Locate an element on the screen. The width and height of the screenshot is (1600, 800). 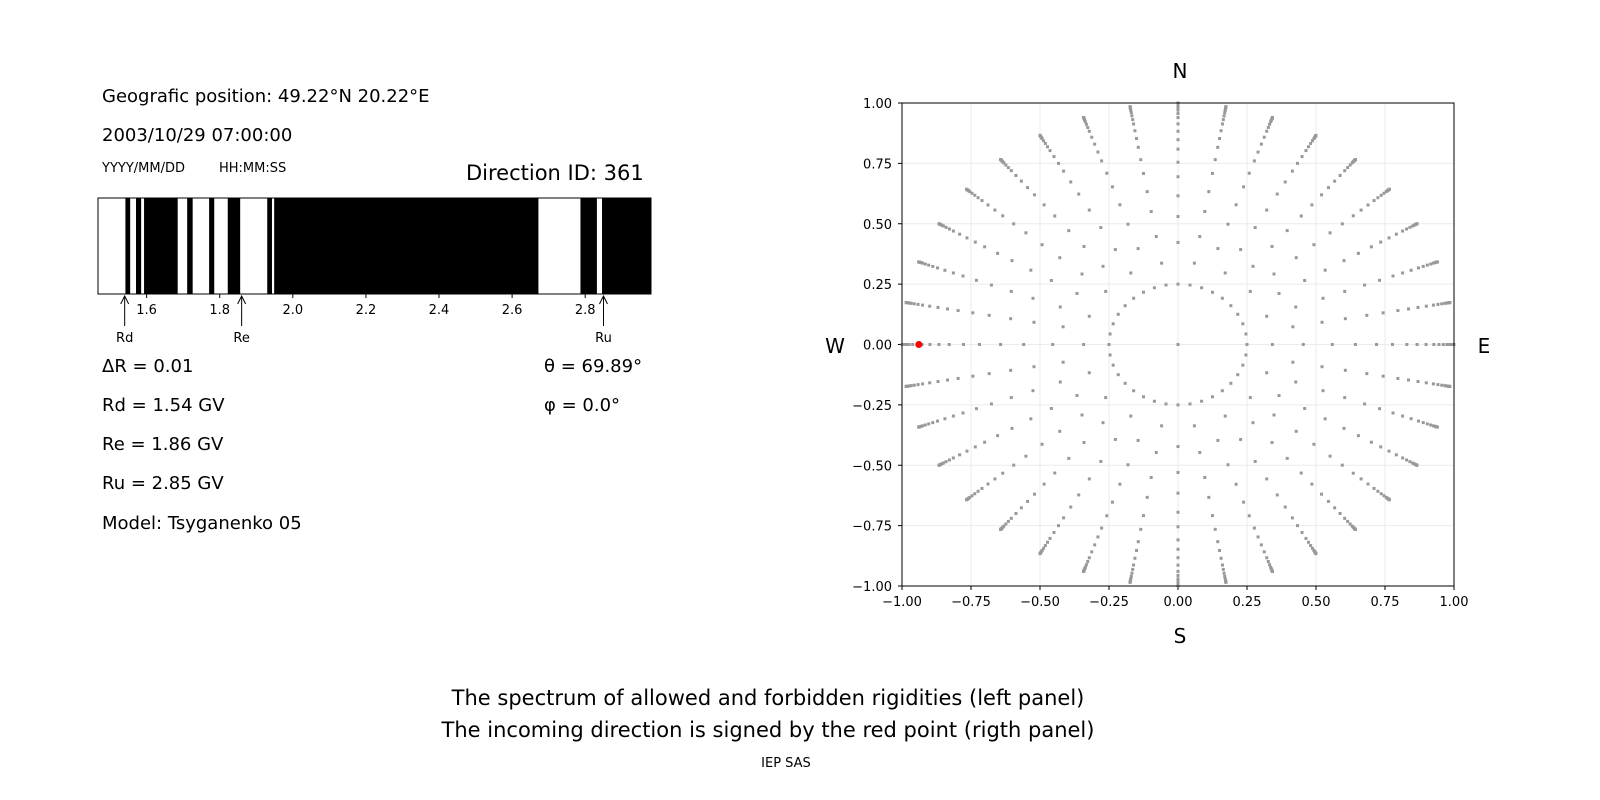
x-tick-label: 0.50 is located at coordinates (1316, 602).